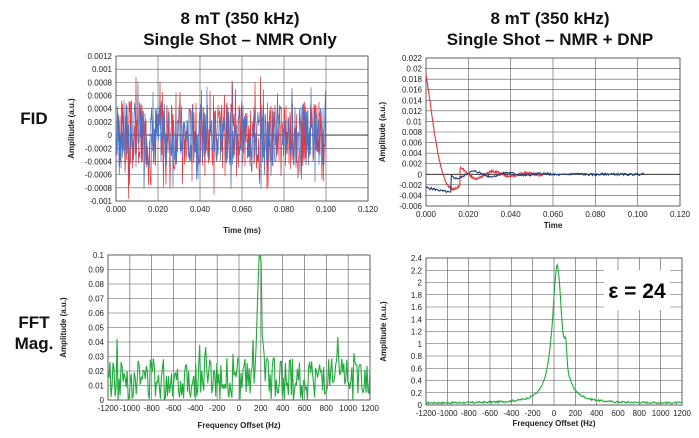 The width and height of the screenshot is (699, 438). What do you see at coordinates (417, 368) in the screenshot?
I see `y-tick-label: 0.6` at bounding box center [417, 368].